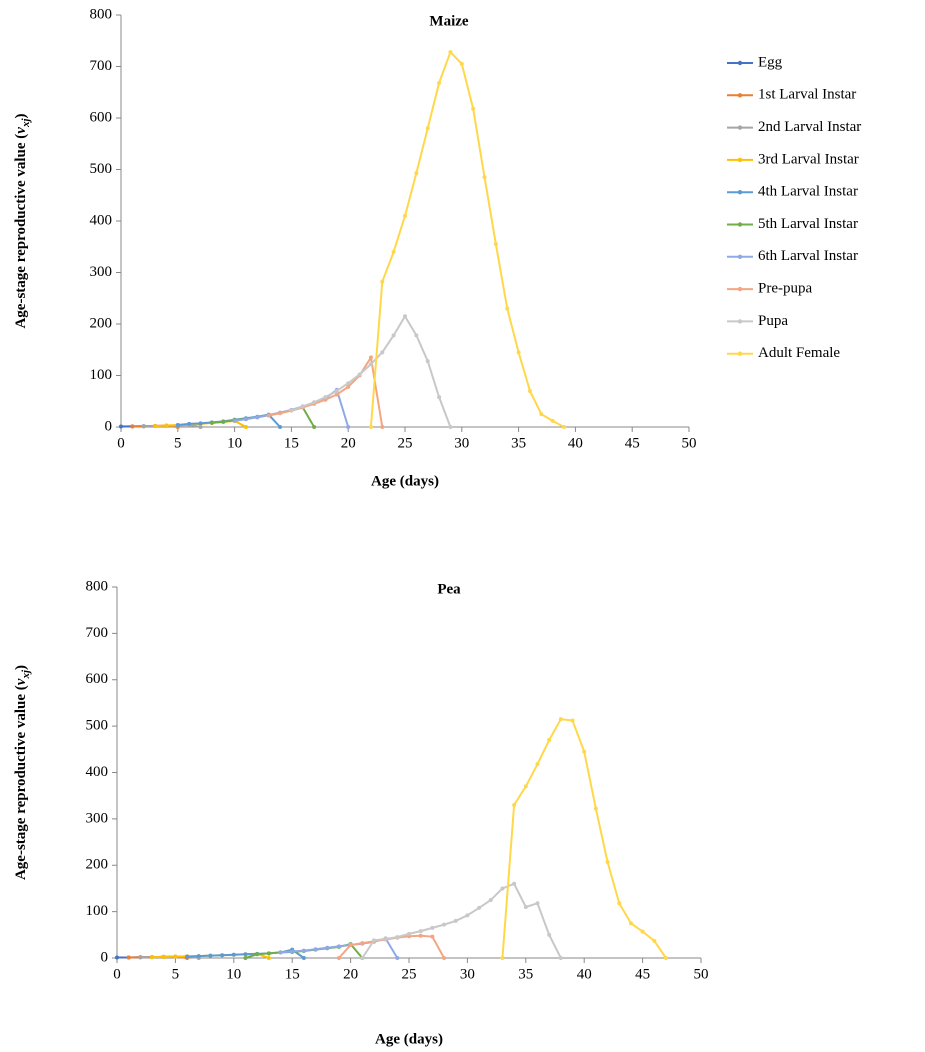  Describe the element at coordinates (97, 865) in the screenshot. I see `y-tick-label: 200` at that location.